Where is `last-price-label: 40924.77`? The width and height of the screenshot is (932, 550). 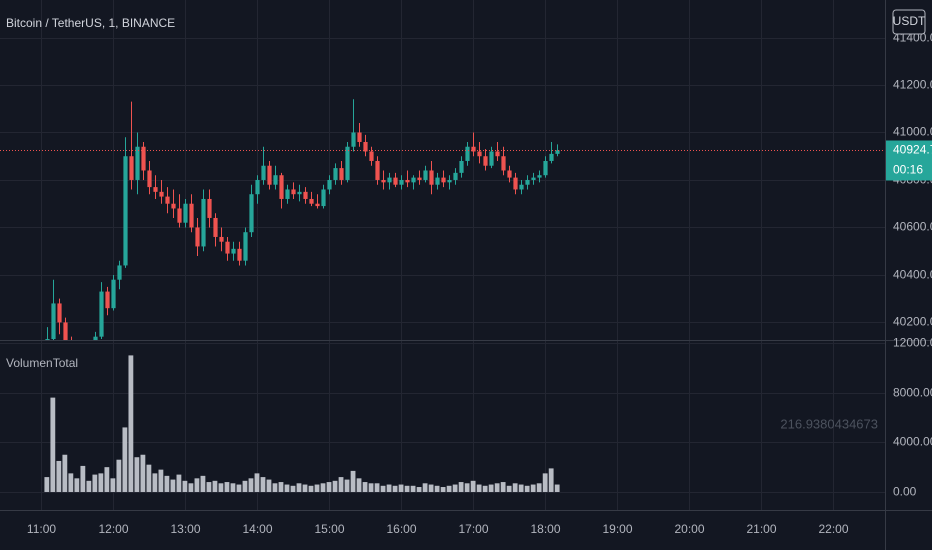
last-price-label: 40924.77 is located at coordinates (912, 150).